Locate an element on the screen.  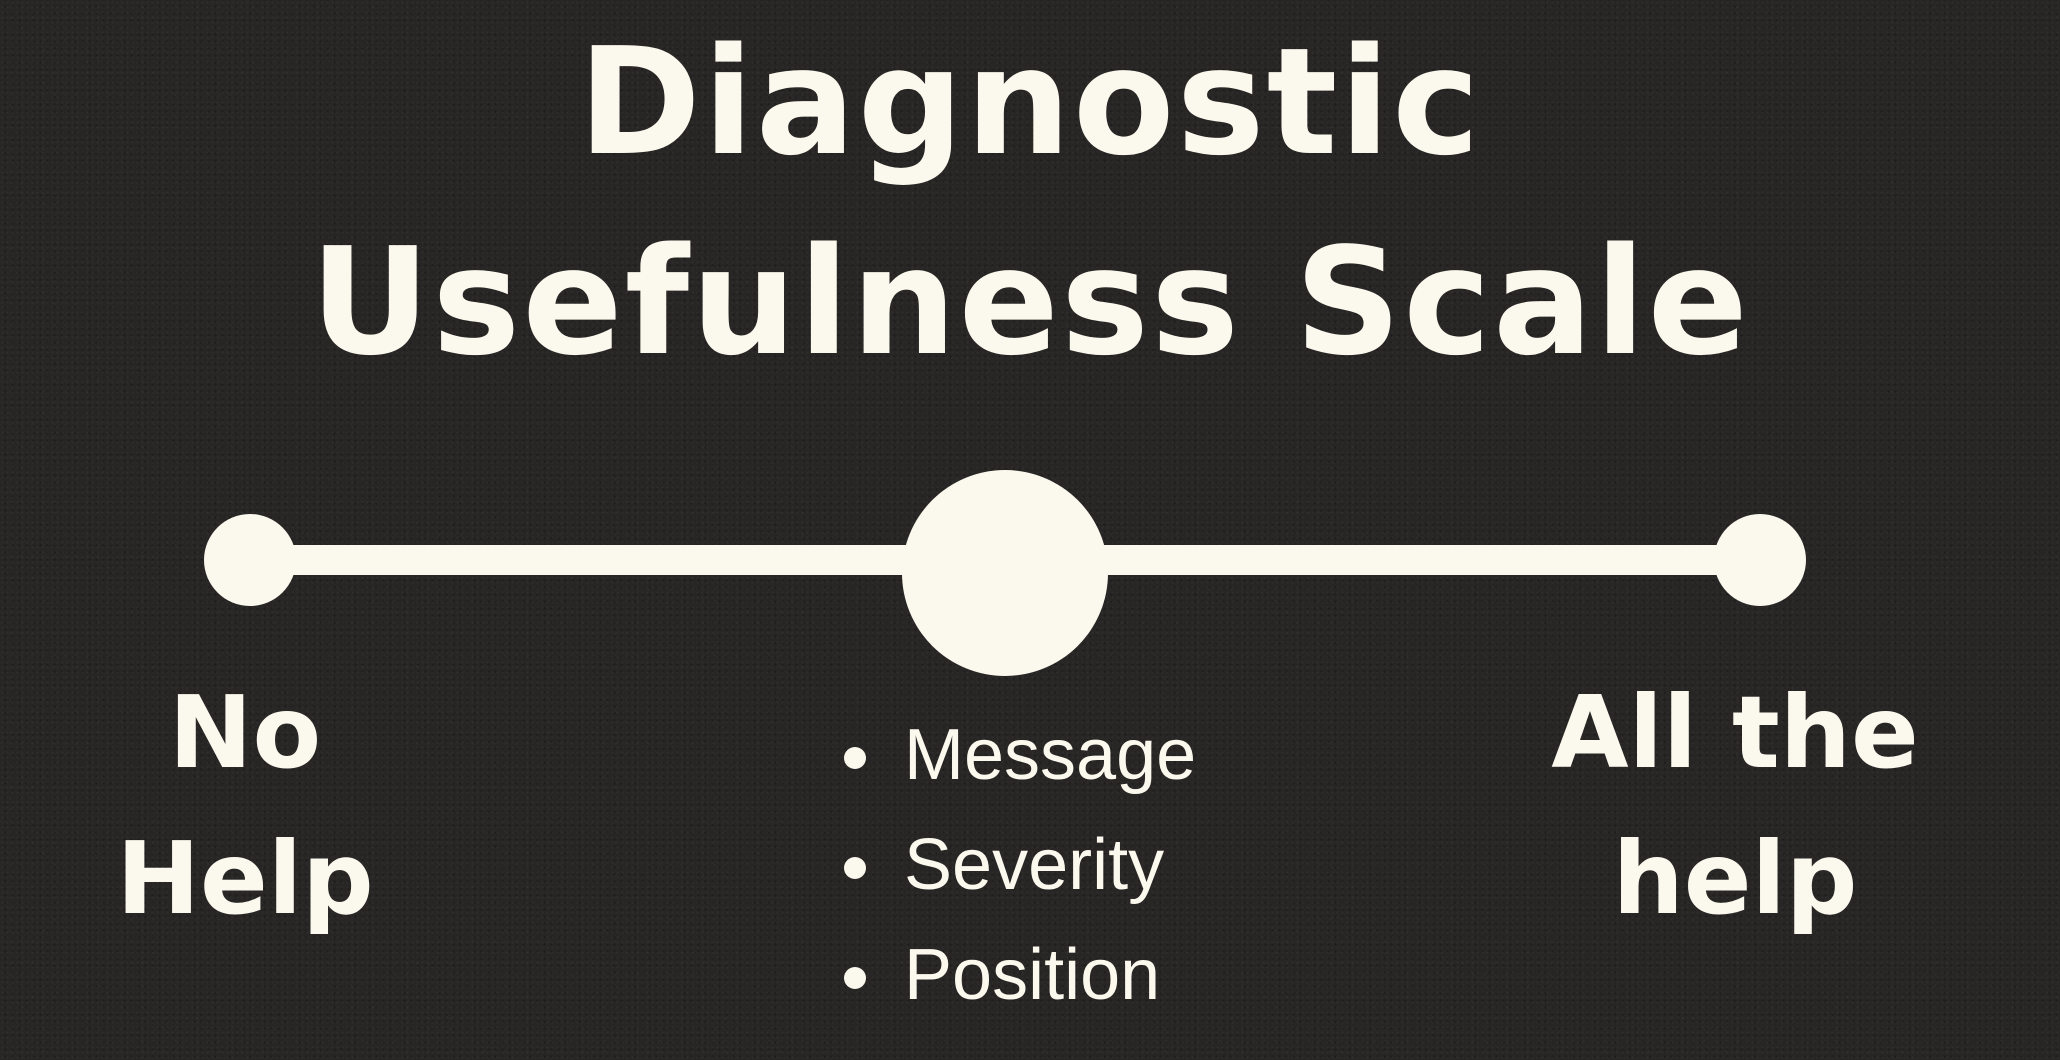
bullet-item-label: Severity is located at coordinates (1034, 865).